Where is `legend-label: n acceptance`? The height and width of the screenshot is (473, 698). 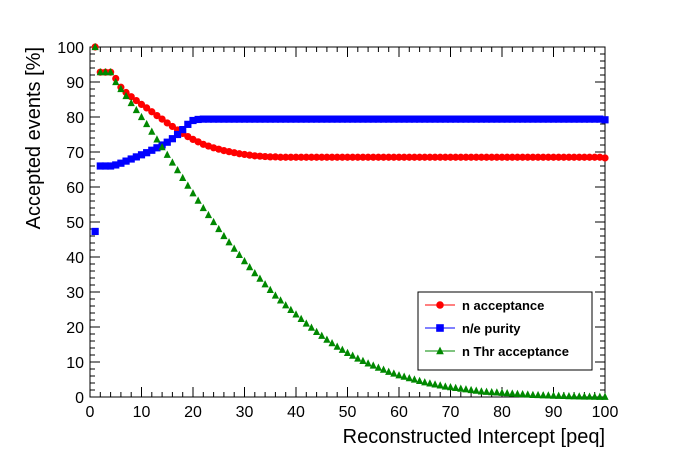 legend-label: n acceptance is located at coordinates (503, 305).